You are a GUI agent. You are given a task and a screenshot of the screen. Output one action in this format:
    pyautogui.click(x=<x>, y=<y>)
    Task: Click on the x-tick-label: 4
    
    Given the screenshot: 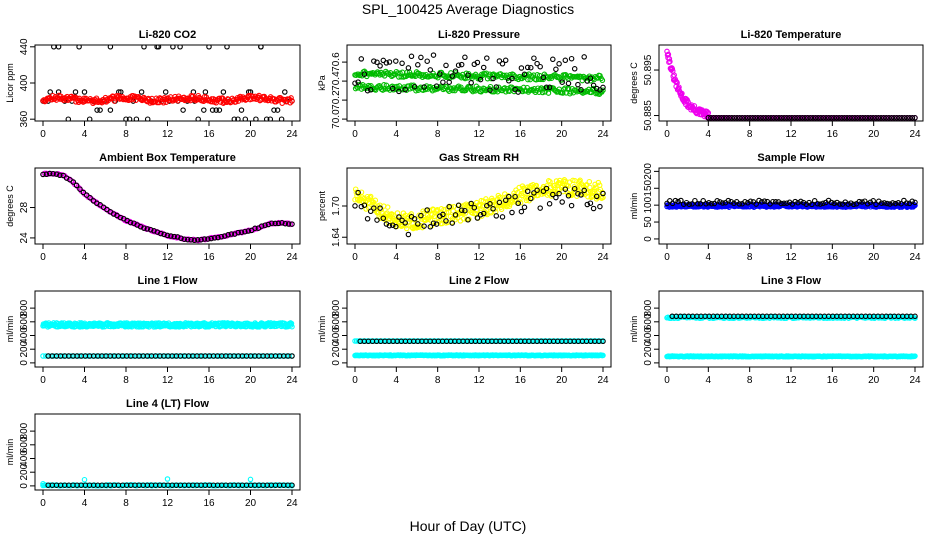 What is the action you would take?
    pyautogui.click(x=397, y=257)
    